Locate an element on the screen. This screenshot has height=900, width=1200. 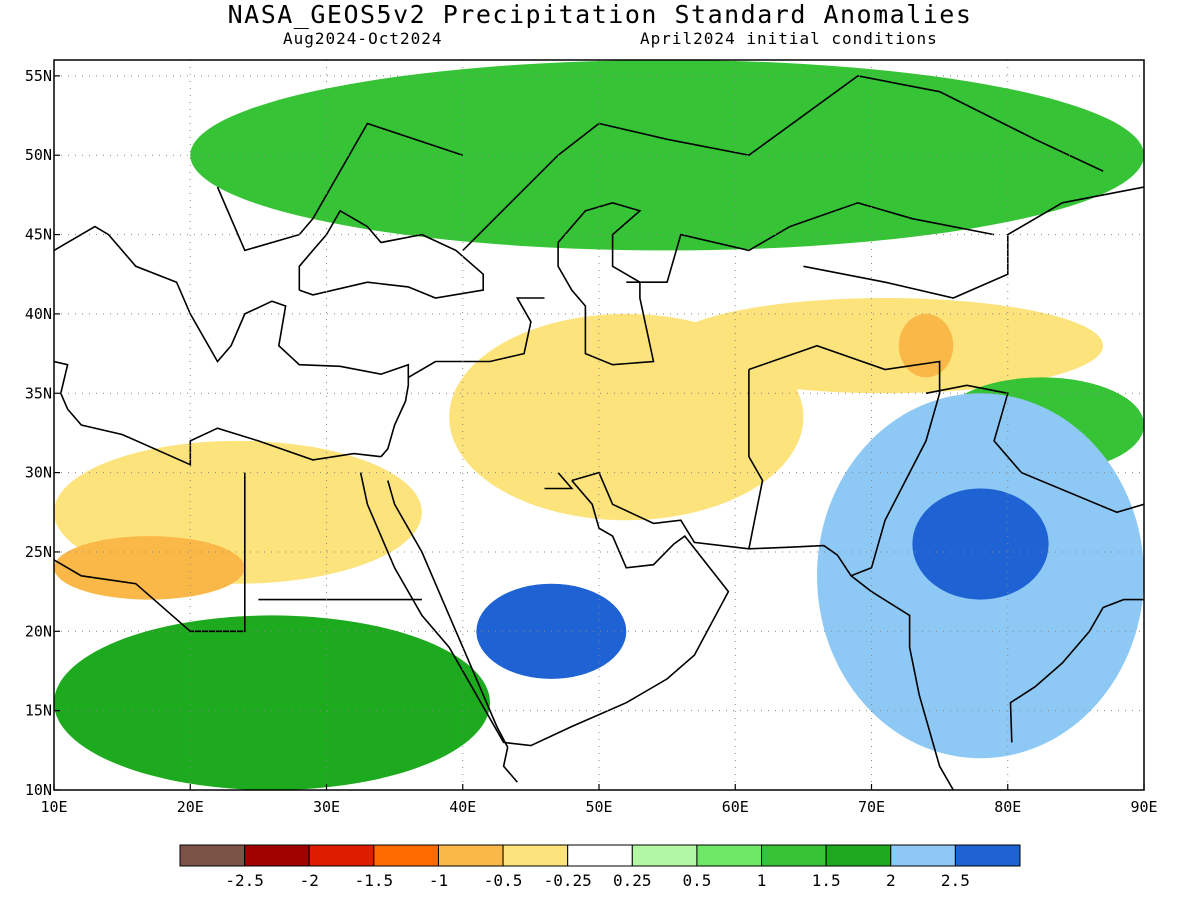
y-axis: 10N 15N 20N 25N 30N 35N 40N 45N 50N 55N is located at coordinates (42, 433).